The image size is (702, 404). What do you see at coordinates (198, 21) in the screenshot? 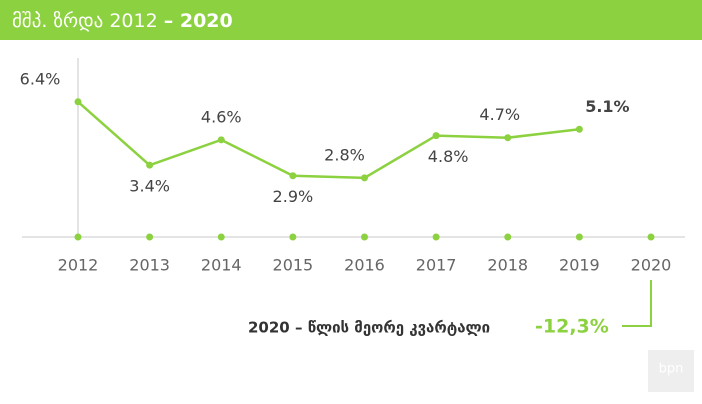
I see `title-emphasis: – 2020` at bounding box center [198, 21].